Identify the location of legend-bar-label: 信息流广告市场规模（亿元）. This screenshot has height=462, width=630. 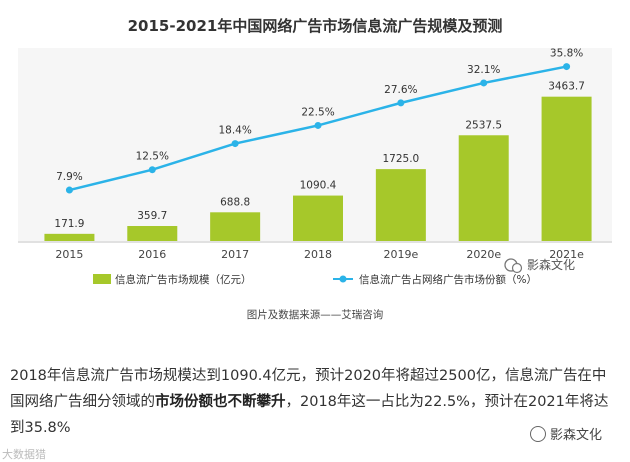
(183, 279).